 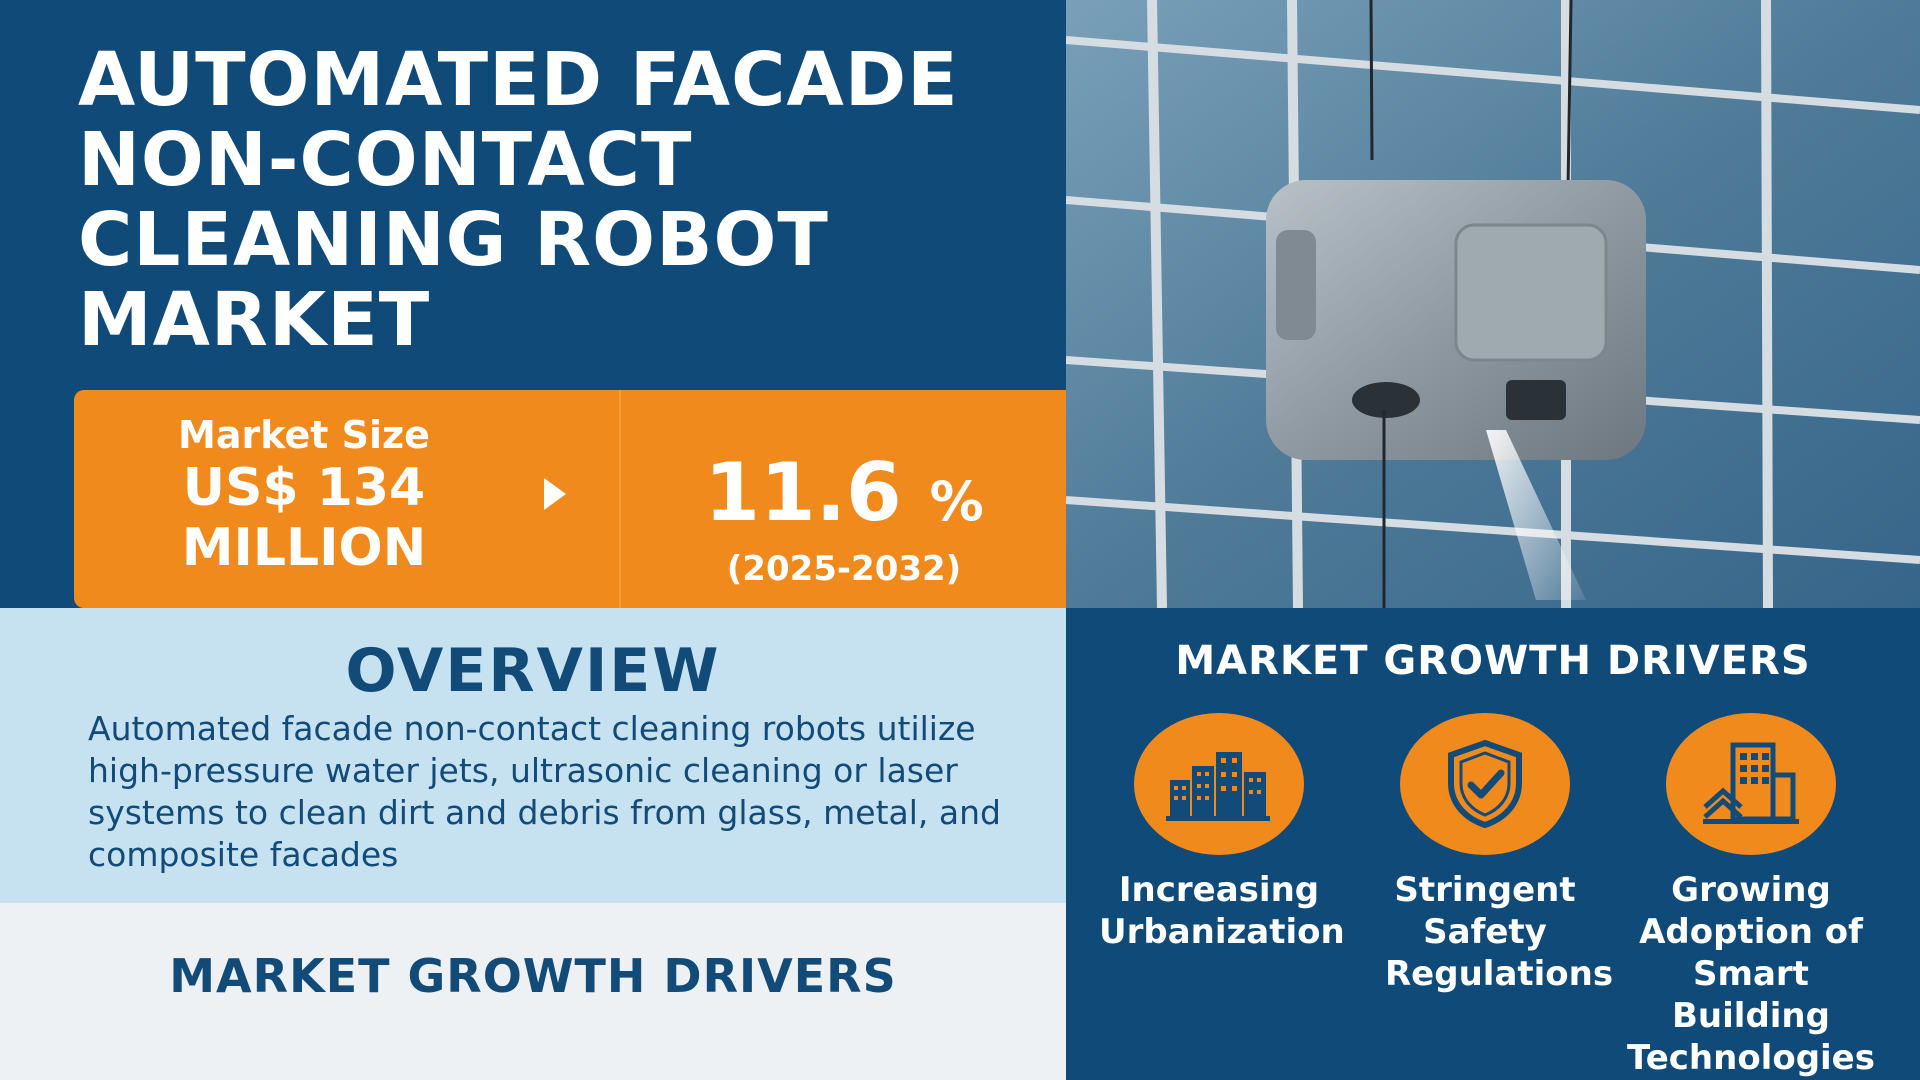 I want to click on overview-title: OVERVIEW, so click(x=533, y=671).